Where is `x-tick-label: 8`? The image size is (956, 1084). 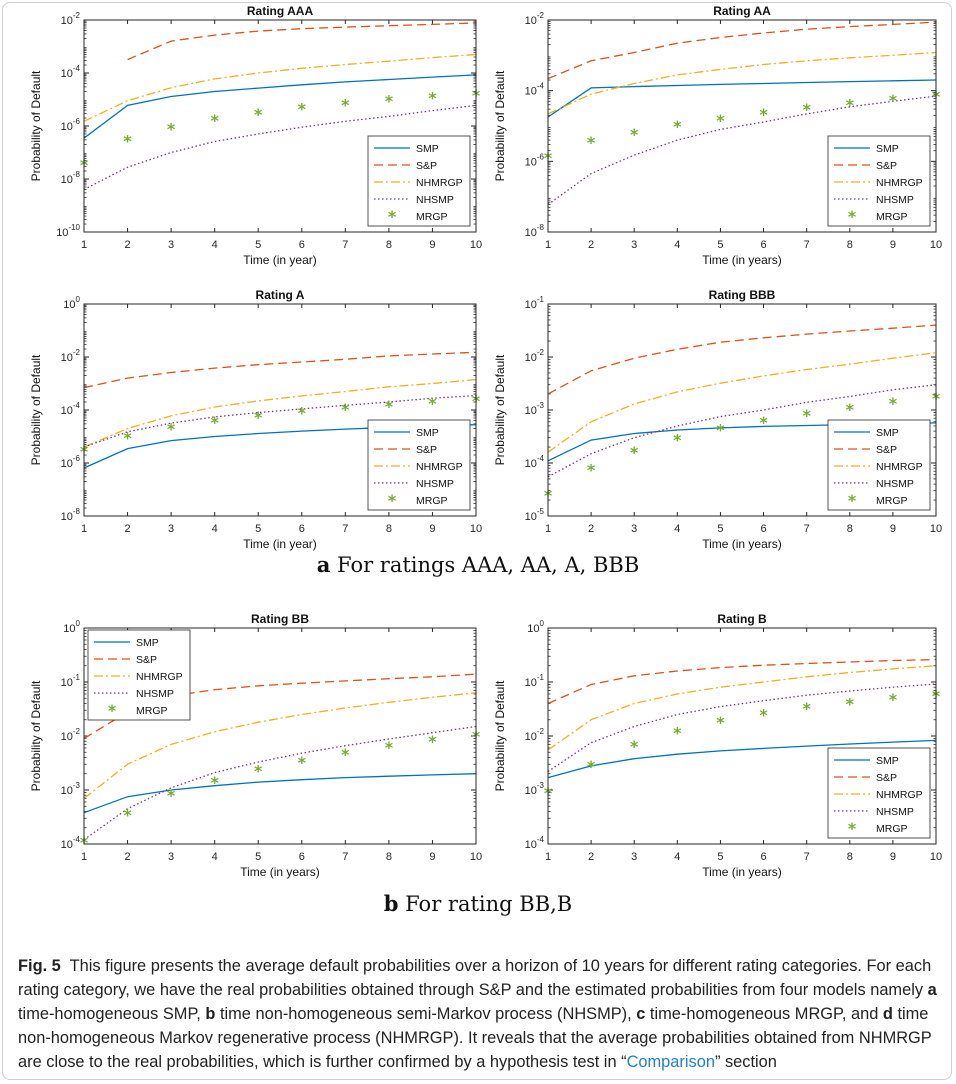
x-tick-label: 8 is located at coordinates (389, 529).